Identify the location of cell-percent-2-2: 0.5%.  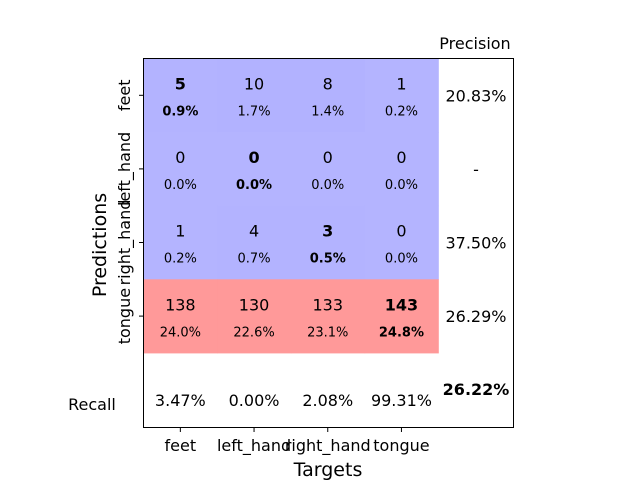
(328, 259).